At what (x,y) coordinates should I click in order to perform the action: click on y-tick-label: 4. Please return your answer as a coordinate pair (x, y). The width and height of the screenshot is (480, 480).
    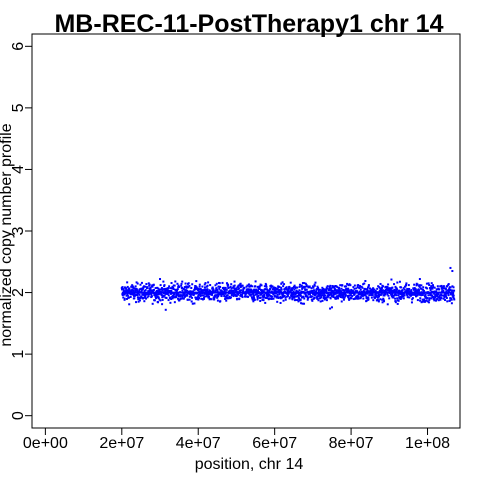
    Looking at the image, I should click on (18, 169).